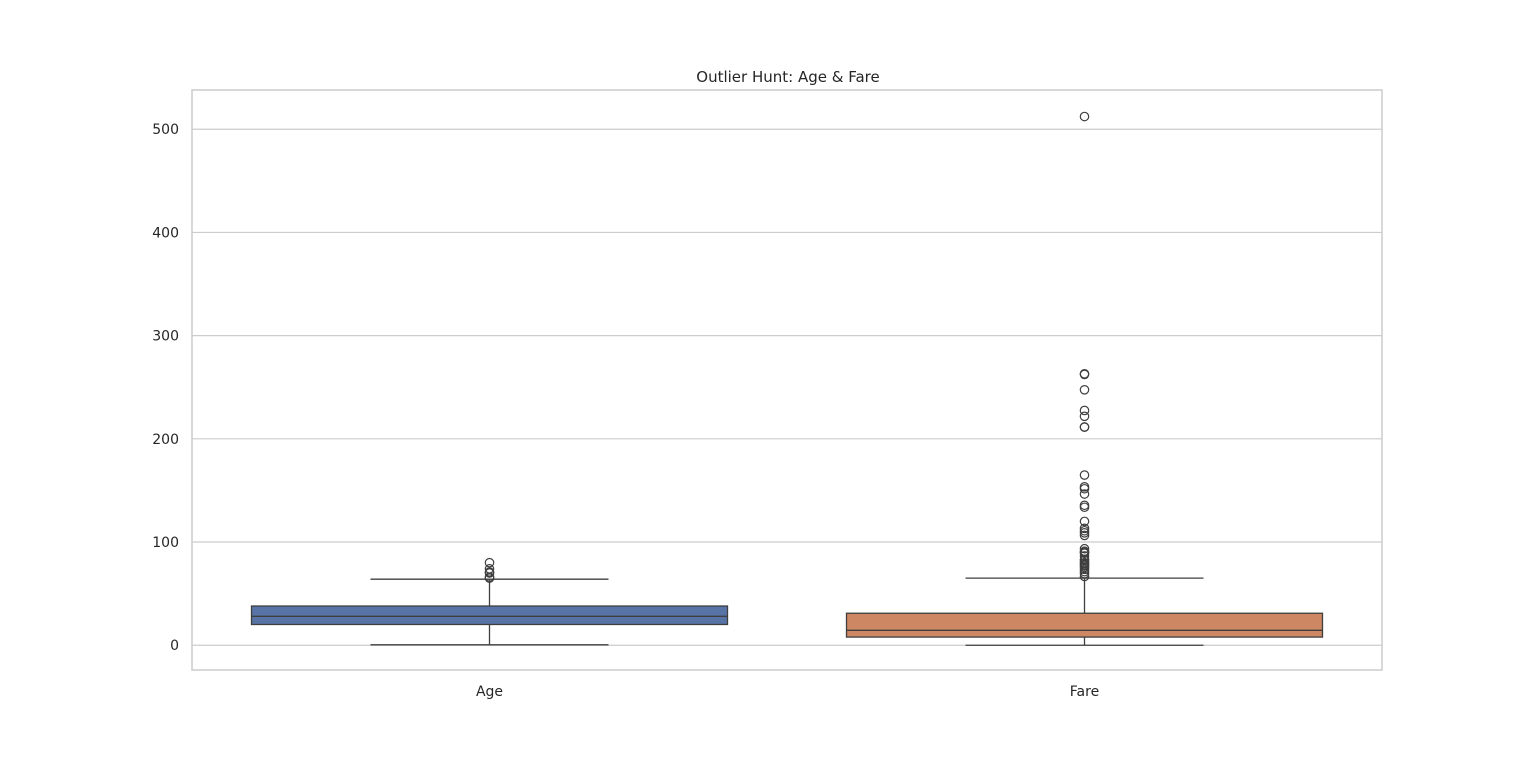 This screenshot has height=758, width=1536. Describe the element at coordinates (787, 77) in the screenshot. I see `chart-title: Outlier Hunt: Age & Fare` at that location.